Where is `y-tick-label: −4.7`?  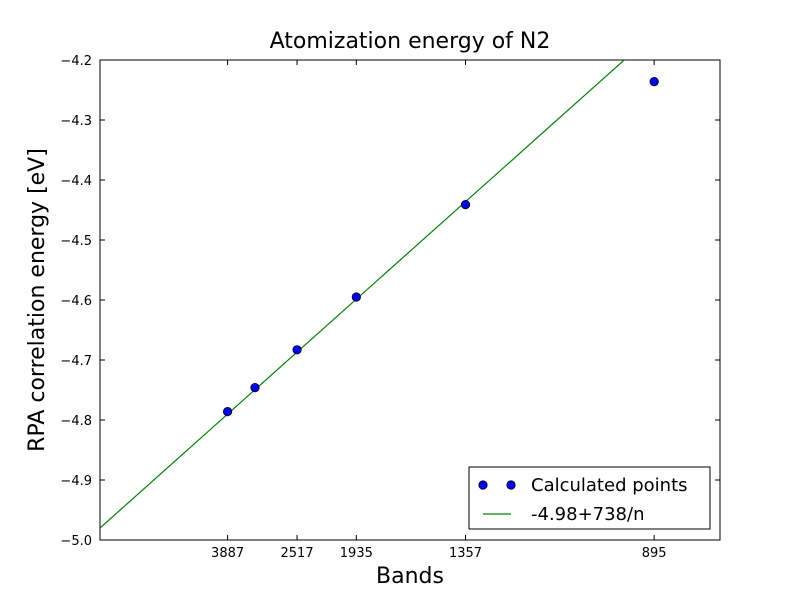
y-tick-label: −4.7 is located at coordinates (76, 361).